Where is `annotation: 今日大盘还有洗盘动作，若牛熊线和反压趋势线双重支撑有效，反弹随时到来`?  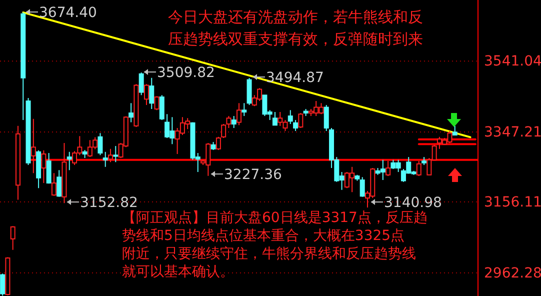
annotation: 今日大盘还有洗盘动作，若牛熊线和反压趋势线双重支撑有效，反弹随时到来 is located at coordinates (295, 28).